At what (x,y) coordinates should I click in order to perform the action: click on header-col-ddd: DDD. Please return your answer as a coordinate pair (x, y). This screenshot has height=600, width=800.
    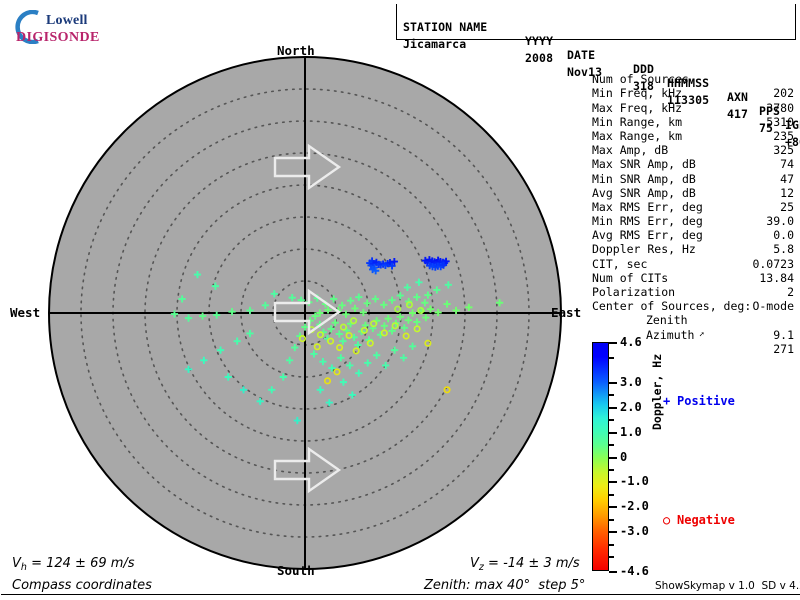
    Looking at the image, I should click on (644, 69).